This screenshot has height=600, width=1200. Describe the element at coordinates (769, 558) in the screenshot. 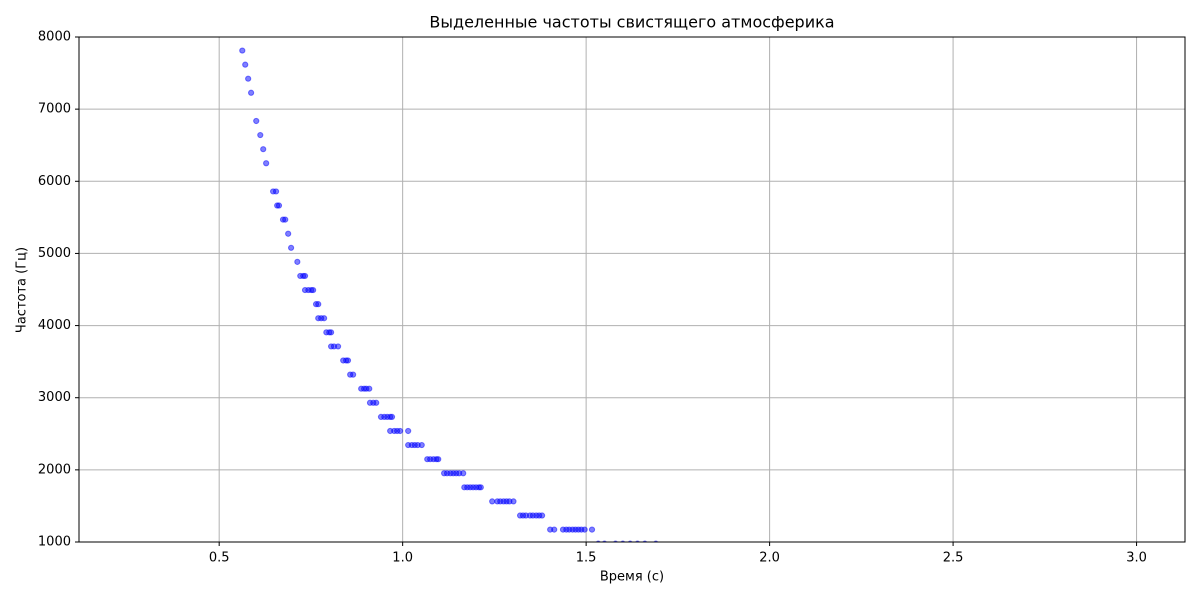

I see `x-tick-label: 2.0` at that location.